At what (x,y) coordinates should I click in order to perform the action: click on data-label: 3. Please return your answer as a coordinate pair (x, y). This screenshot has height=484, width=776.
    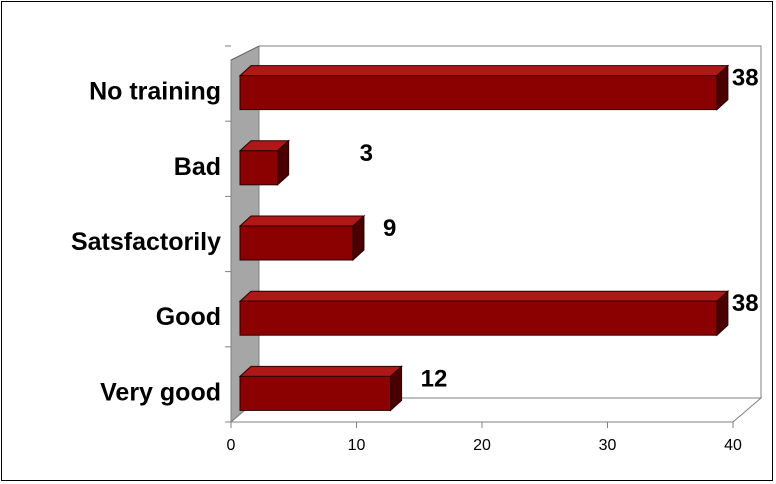
    Looking at the image, I should click on (366, 153).